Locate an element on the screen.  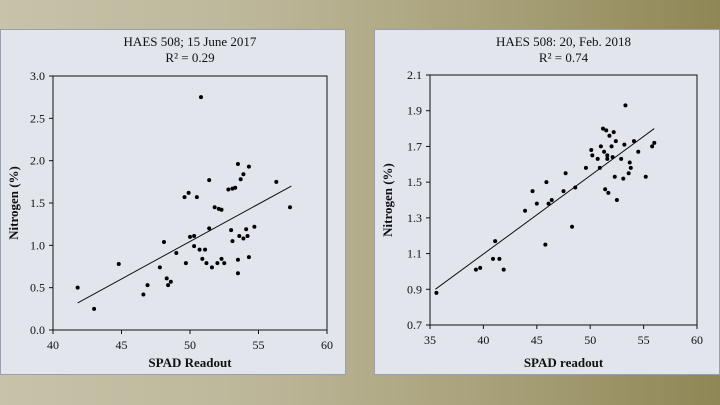
y-tick-label: 1.0 is located at coordinates (37, 245).